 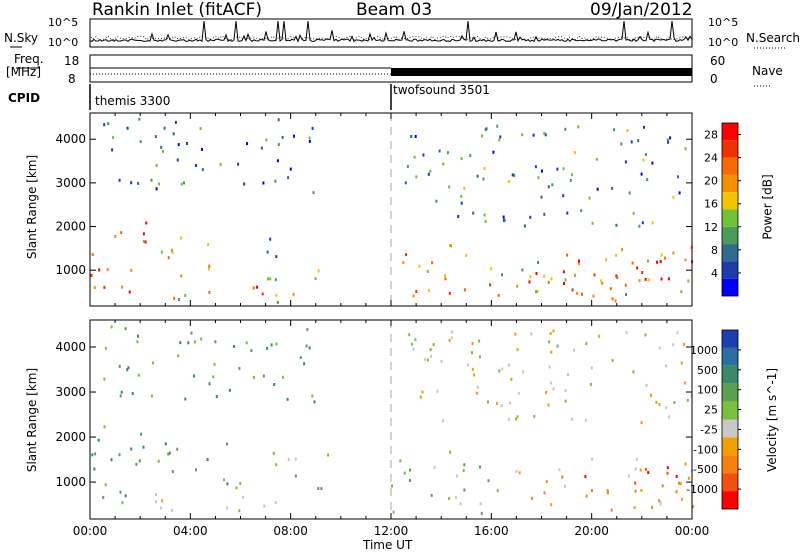 I want to click on x-tick-label: 20:00, so click(x=591, y=531).